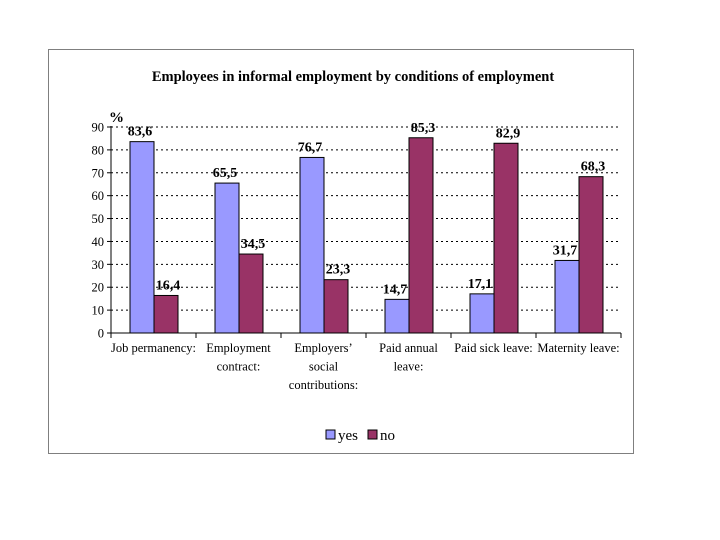 This screenshot has height=540, width=720. What do you see at coordinates (101, 334) in the screenshot?
I see `y-tick-label: 0` at bounding box center [101, 334].